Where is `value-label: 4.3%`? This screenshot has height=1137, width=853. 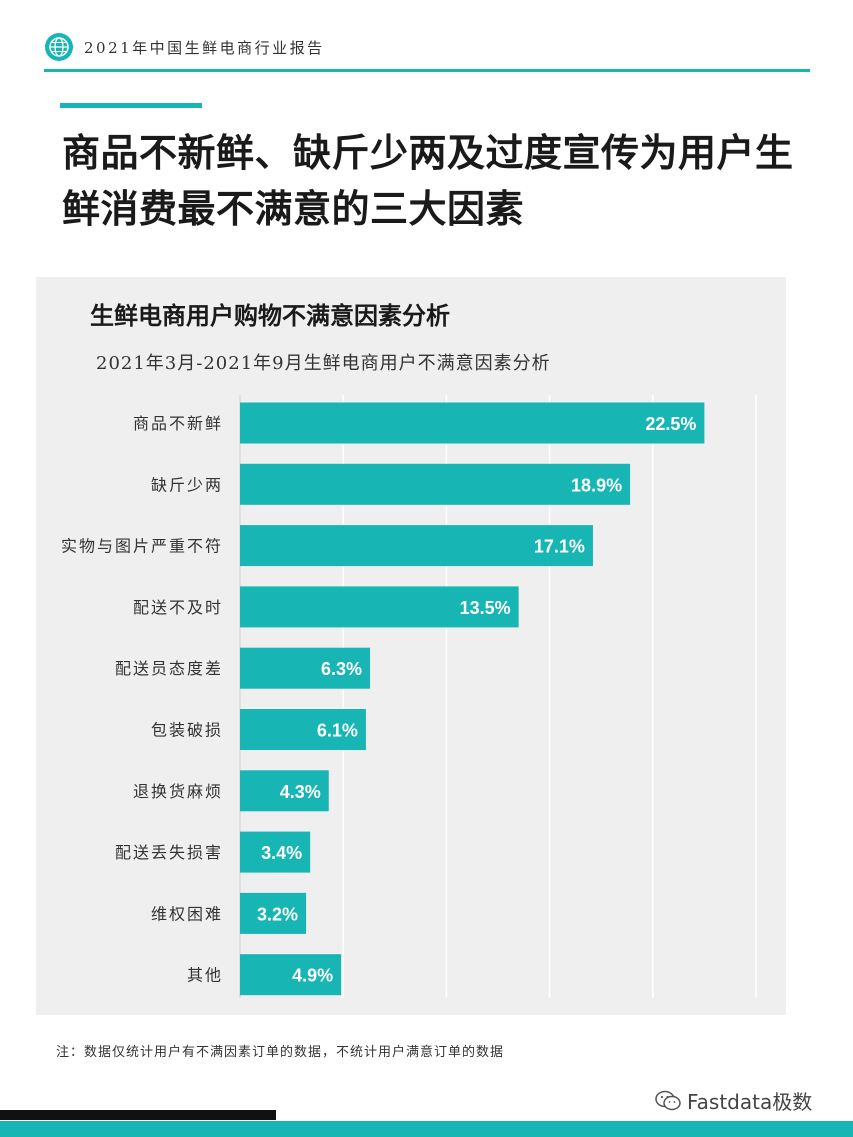 value-label: 4.3% is located at coordinates (300, 792).